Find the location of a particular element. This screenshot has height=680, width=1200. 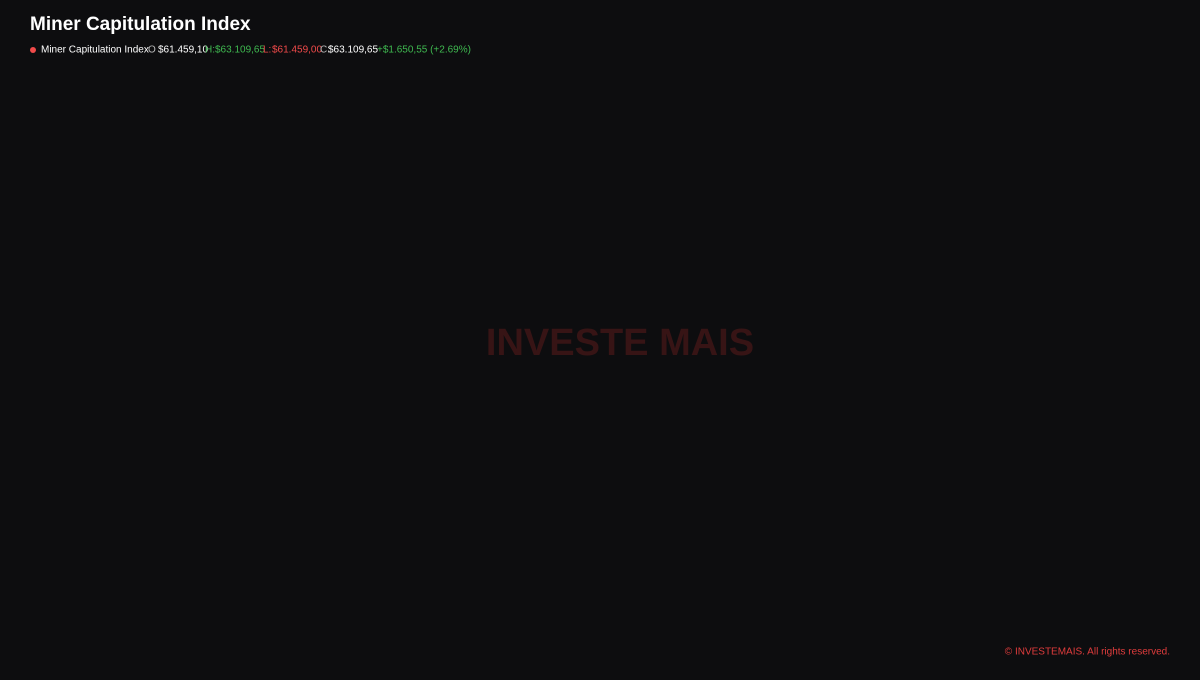

legend-key: O is located at coordinates (152, 50).